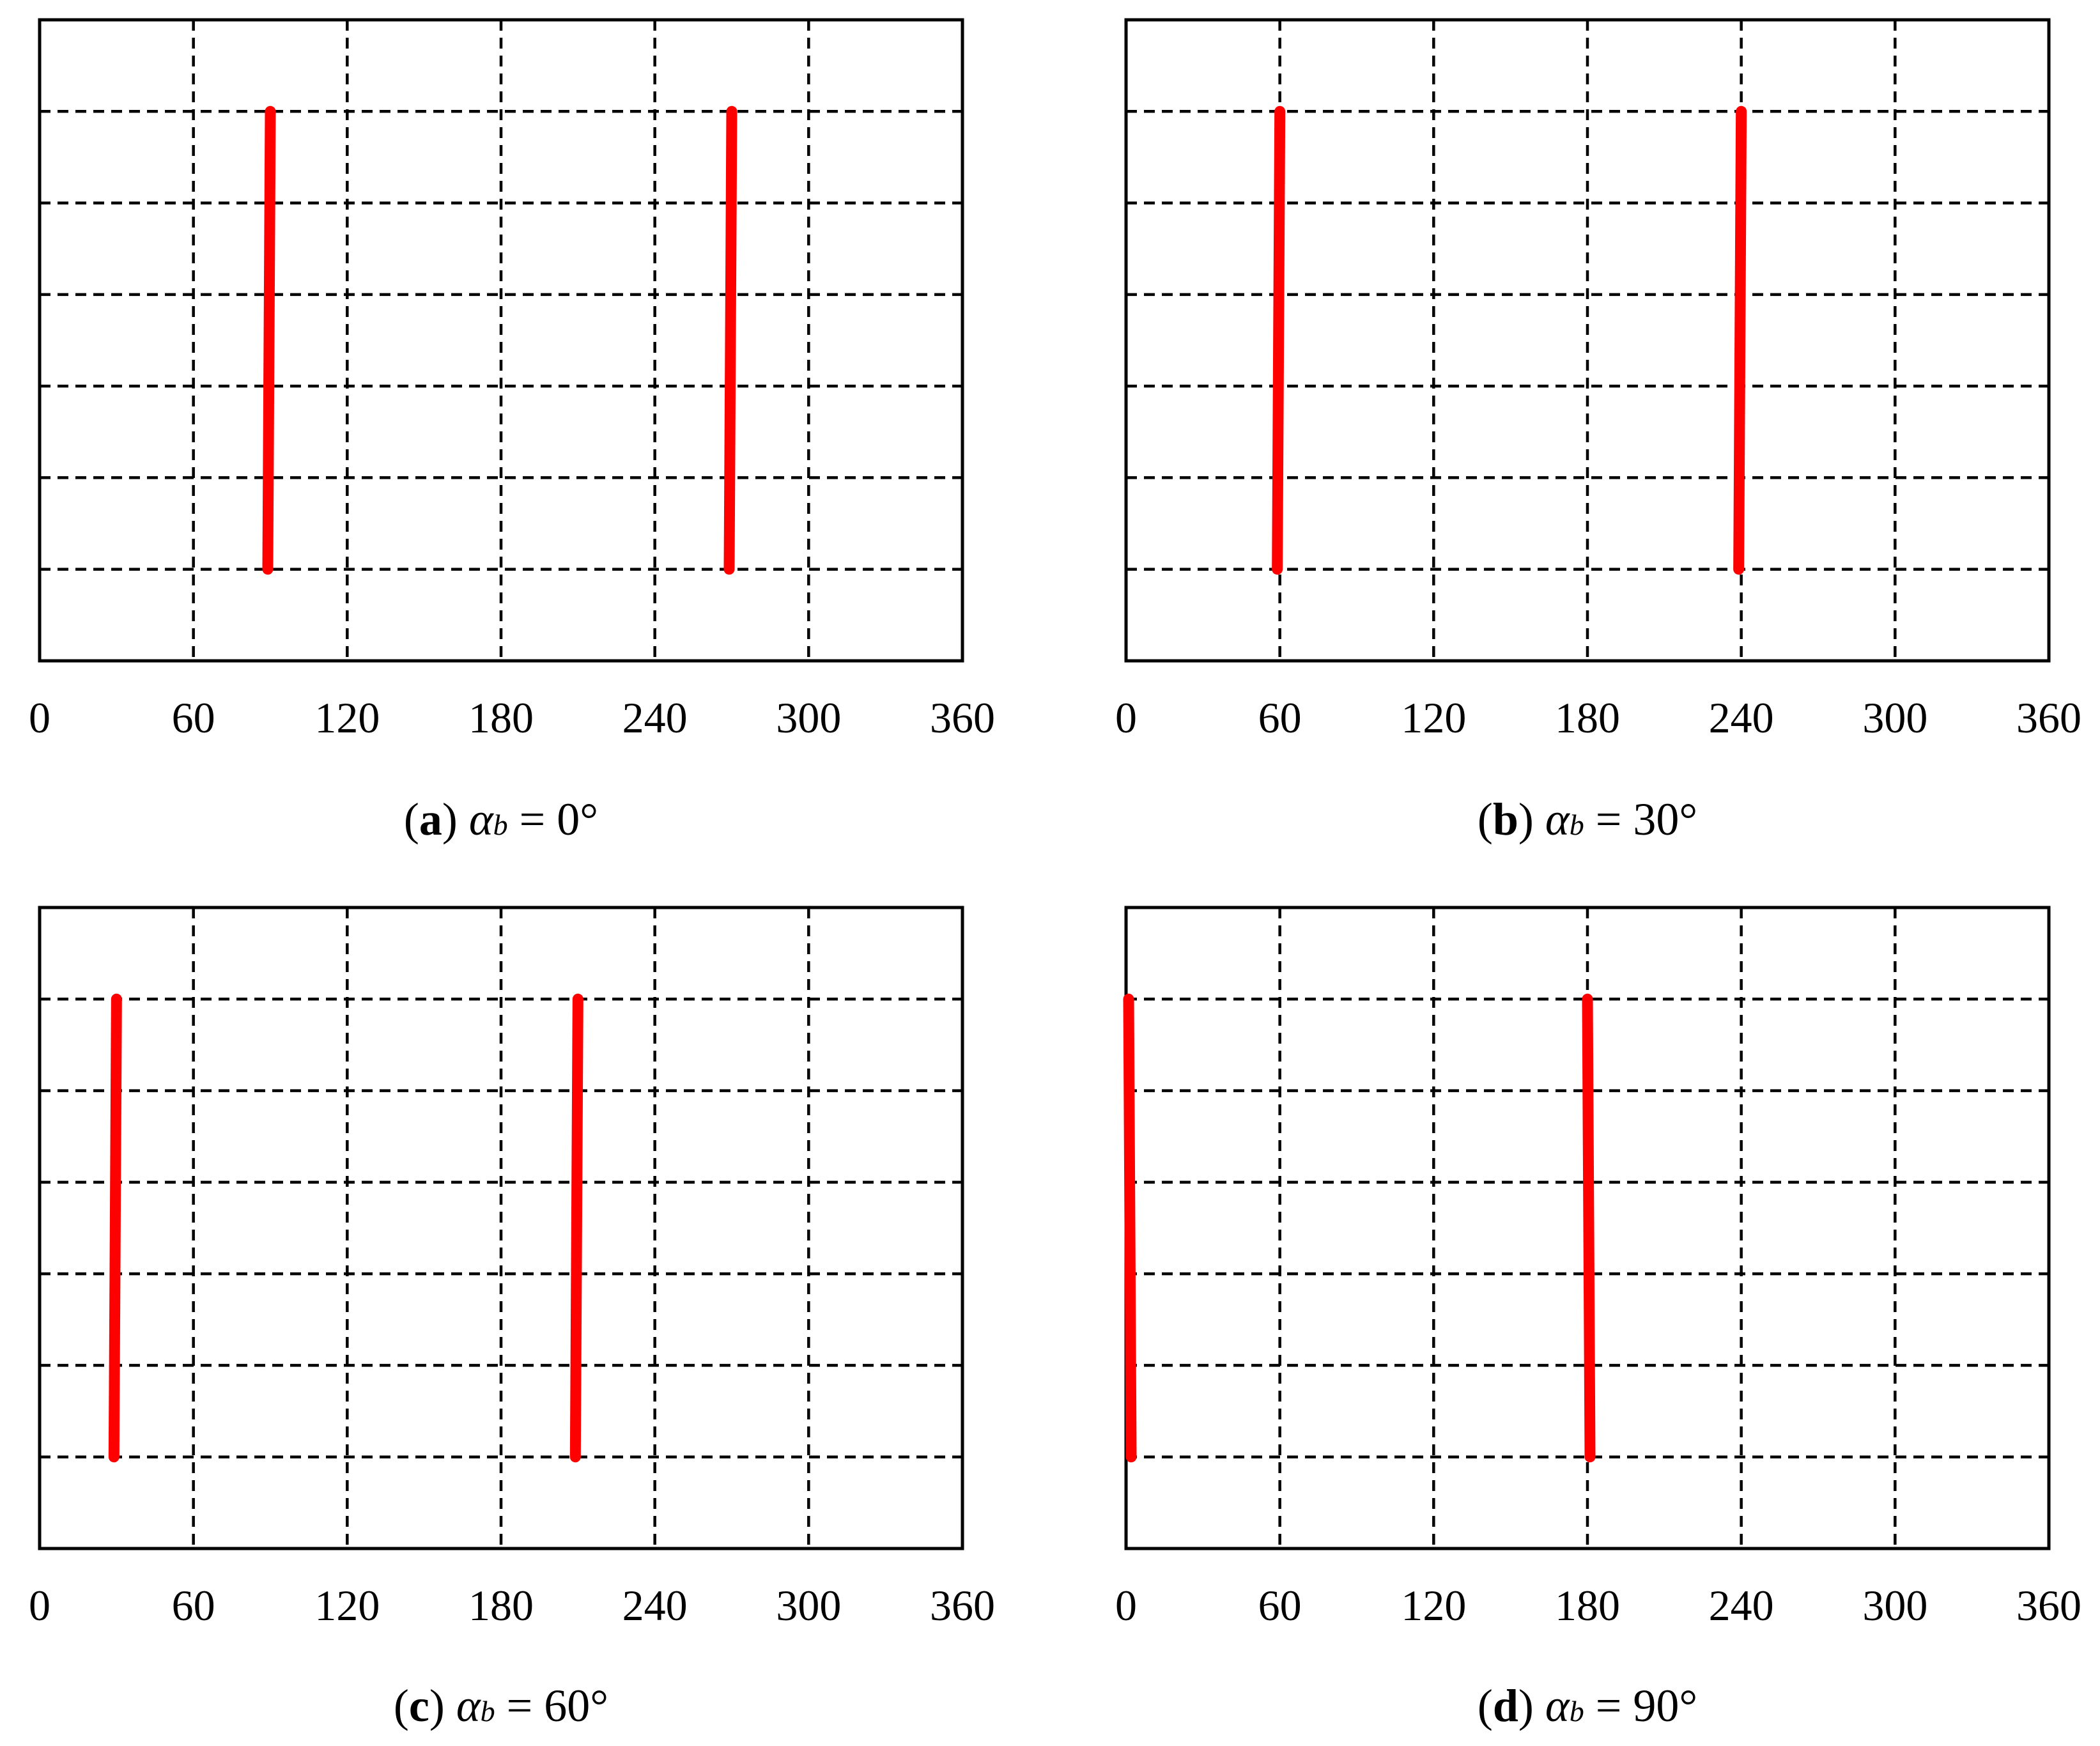  I want to click on panel-label: c, so click(419, 1705).